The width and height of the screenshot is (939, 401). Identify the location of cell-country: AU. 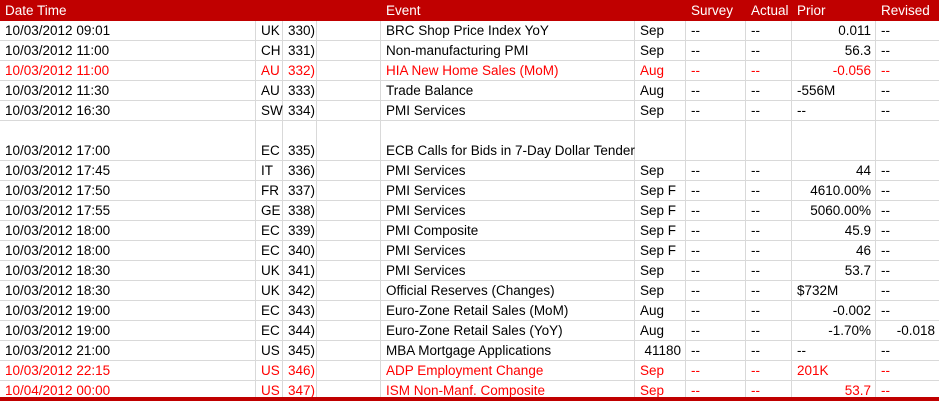
(269, 71).